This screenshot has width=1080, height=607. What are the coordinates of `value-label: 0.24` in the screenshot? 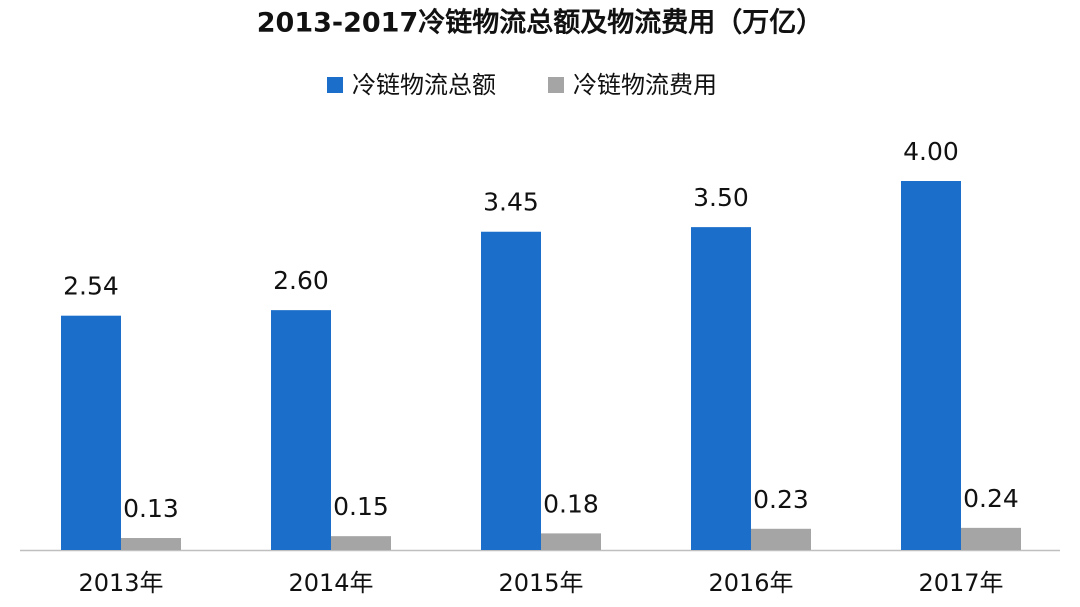 It's located at (991, 498).